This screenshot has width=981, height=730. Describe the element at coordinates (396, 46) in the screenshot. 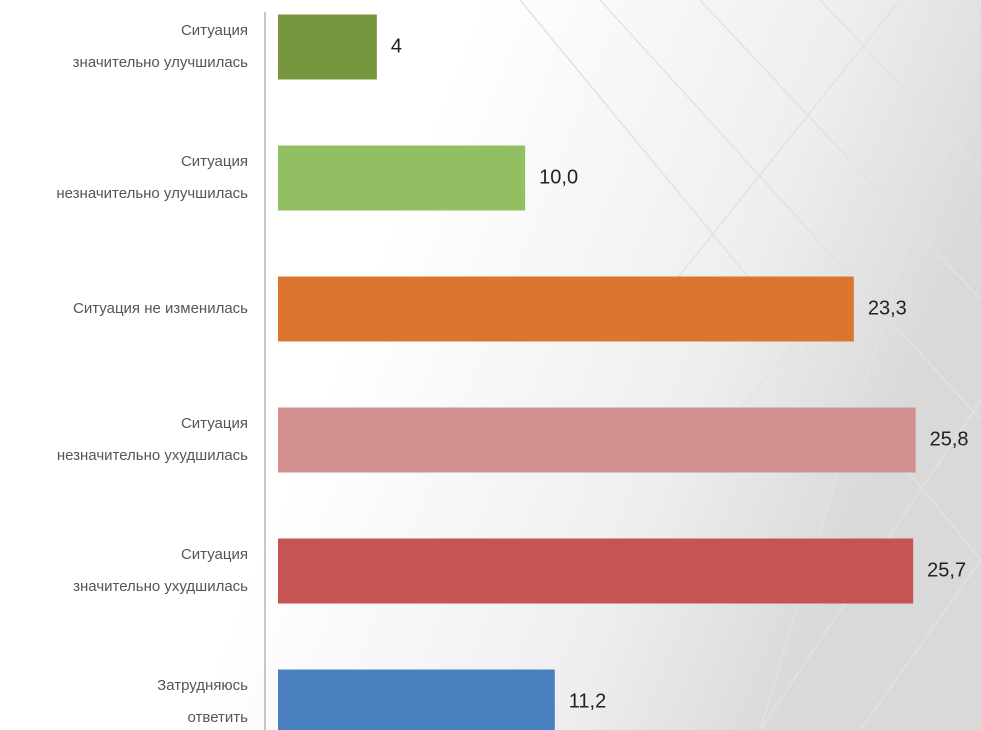

I see `value-label: 4` at that location.